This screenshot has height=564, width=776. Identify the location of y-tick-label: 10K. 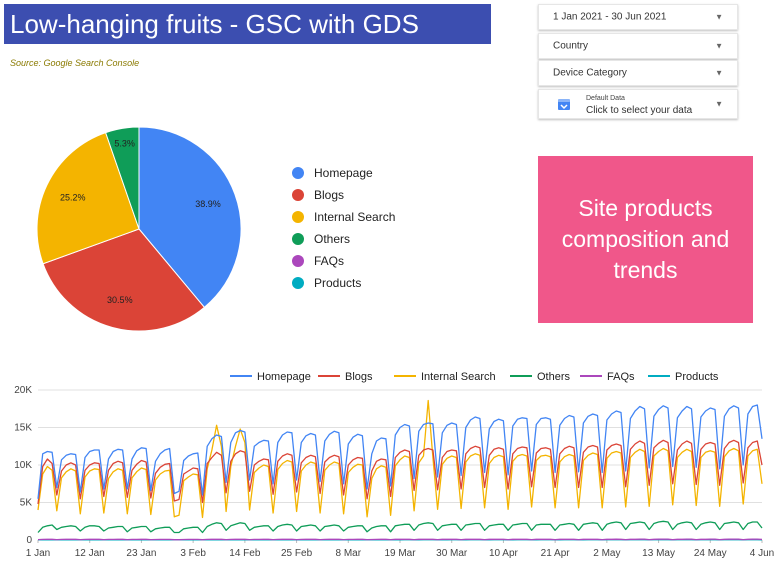
(23, 465).